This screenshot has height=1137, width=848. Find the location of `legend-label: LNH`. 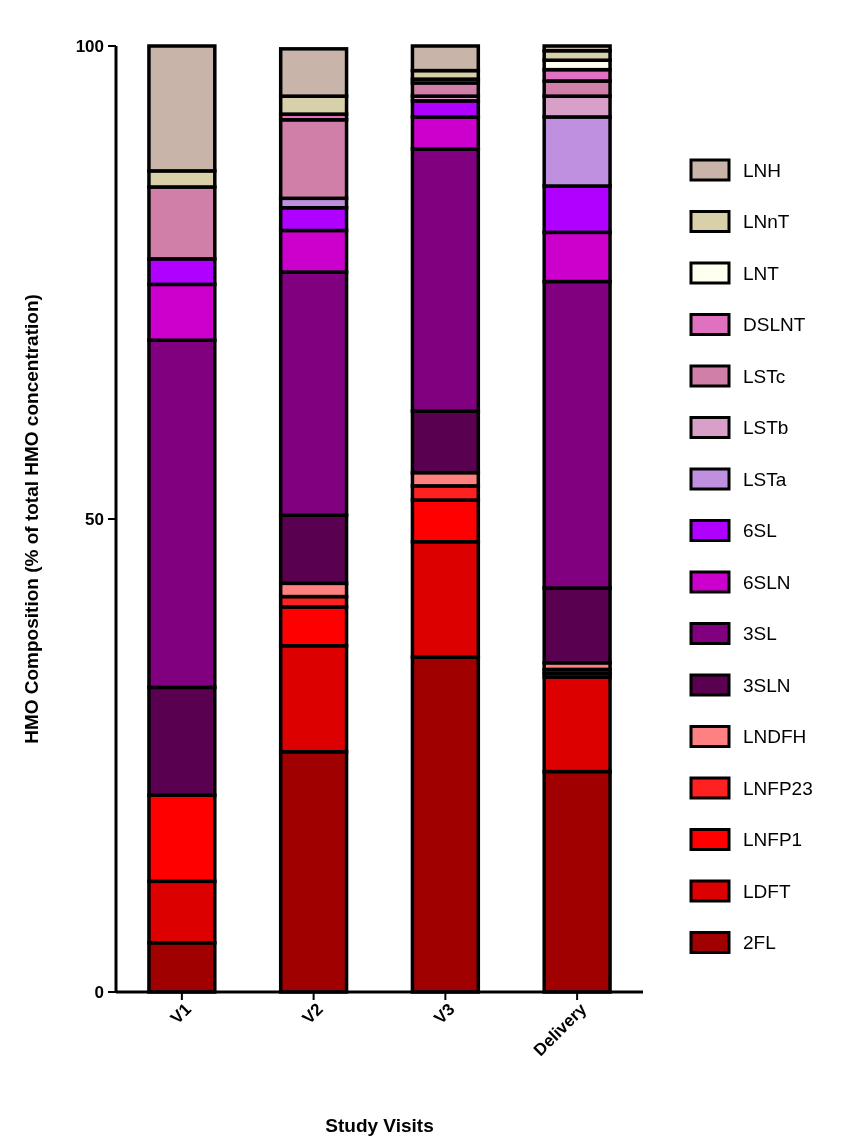

legend-label: LNH is located at coordinates (762, 170).